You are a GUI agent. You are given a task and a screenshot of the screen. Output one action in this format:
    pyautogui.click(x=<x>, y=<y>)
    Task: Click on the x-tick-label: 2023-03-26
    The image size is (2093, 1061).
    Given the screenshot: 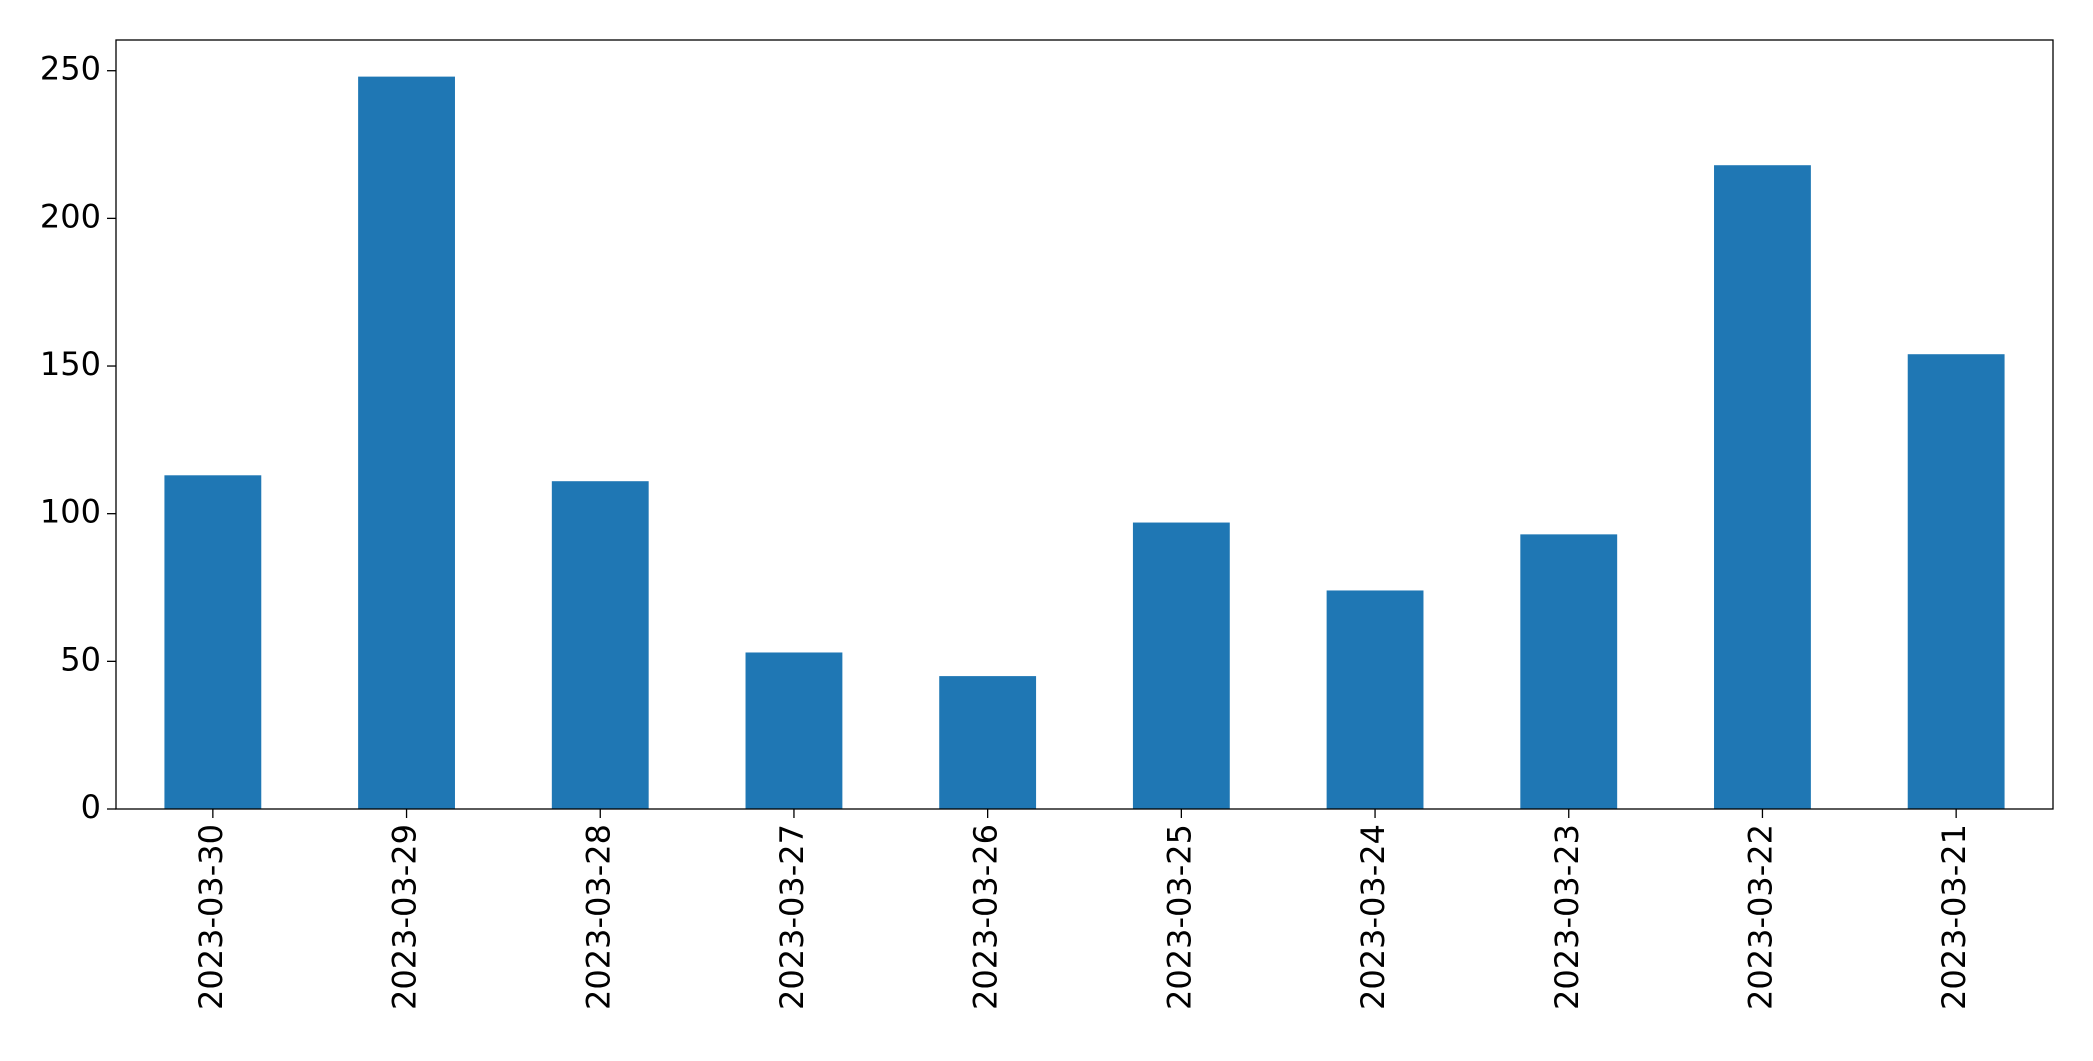 What is the action you would take?
    pyautogui.click(x=986, y=917)
    